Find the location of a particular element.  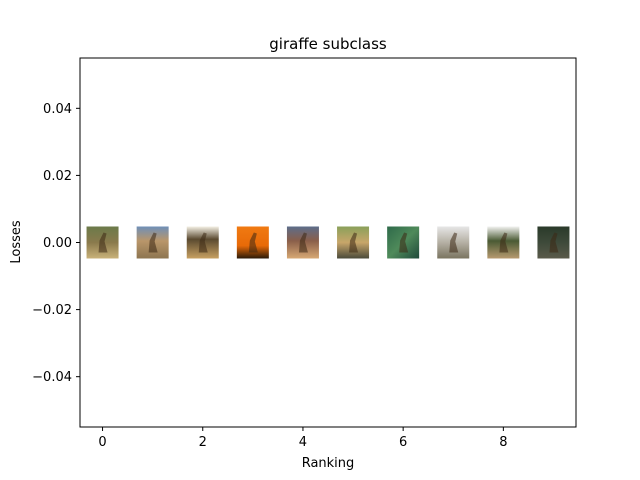

y-tick-label: 0.00 is located at coordinates (57, 243).